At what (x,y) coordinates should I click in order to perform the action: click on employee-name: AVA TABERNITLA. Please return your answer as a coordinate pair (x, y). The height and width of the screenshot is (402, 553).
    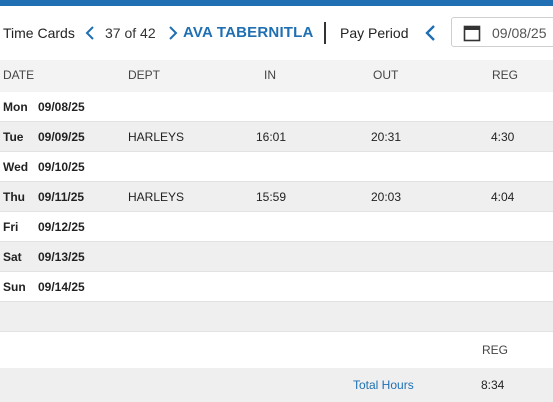
    Looking at the image, I should click on (248, 32).